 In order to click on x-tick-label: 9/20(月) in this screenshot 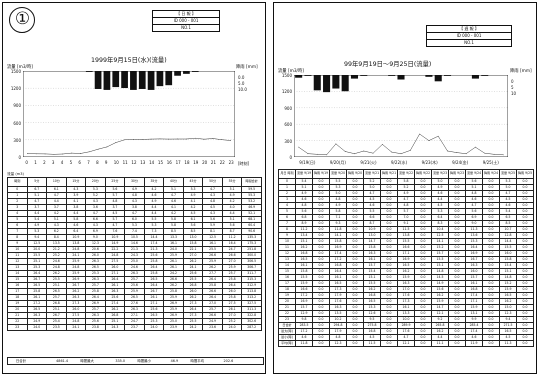, I will do `click(337, 162)`.